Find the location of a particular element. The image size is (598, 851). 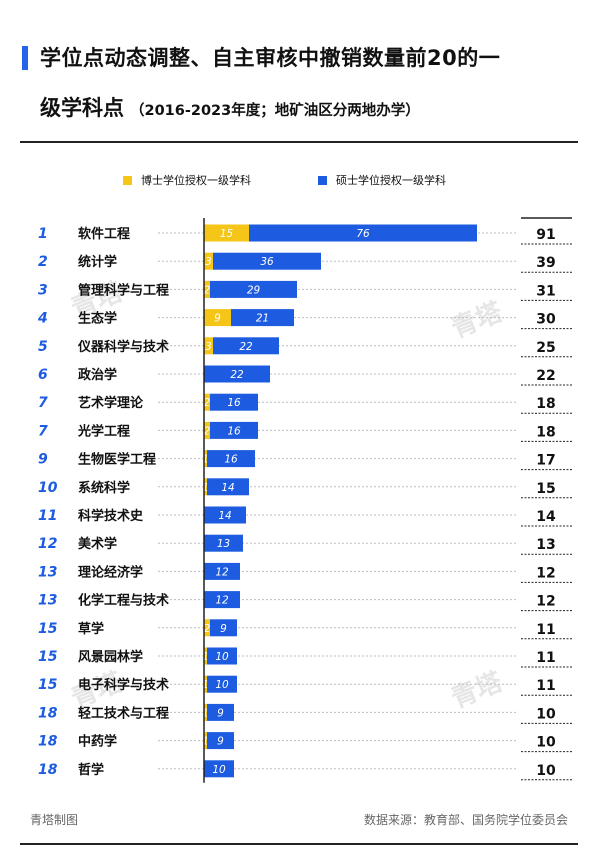

legend-label-master: 硕士学位授权一级学科 is located at coordinates (391, 180).